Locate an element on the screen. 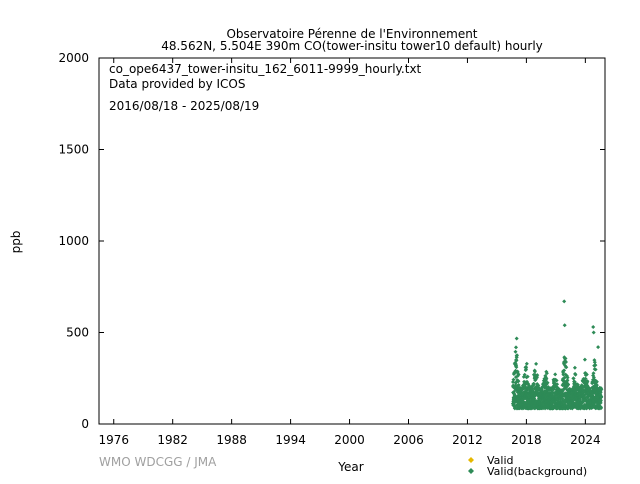 Image resolution: width=640 pixels, height=484 pixels. x-tick-label: 2024 is located at coordinates (585, 440).